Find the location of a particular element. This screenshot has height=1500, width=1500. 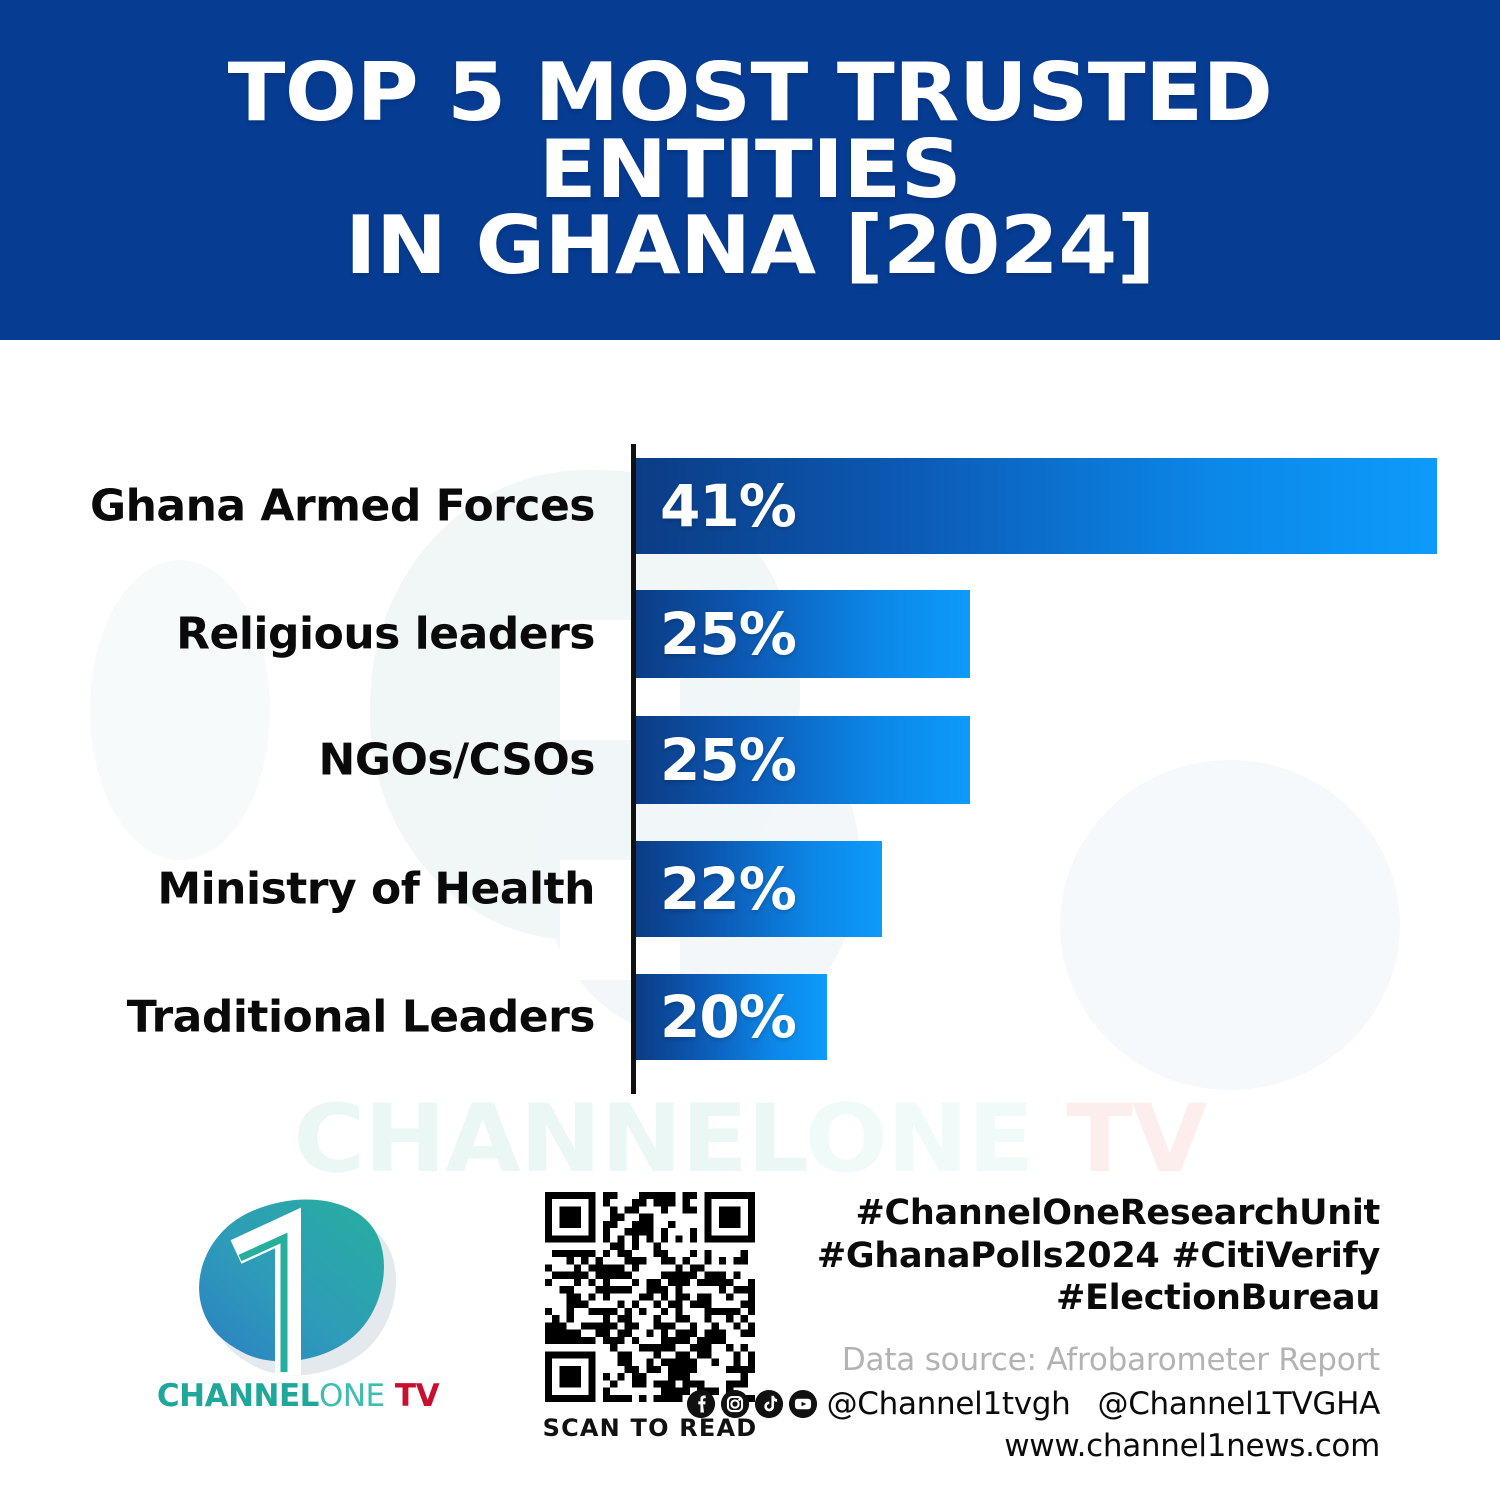

watermark-part-one: ONE is located at coordinates (919, 1139).